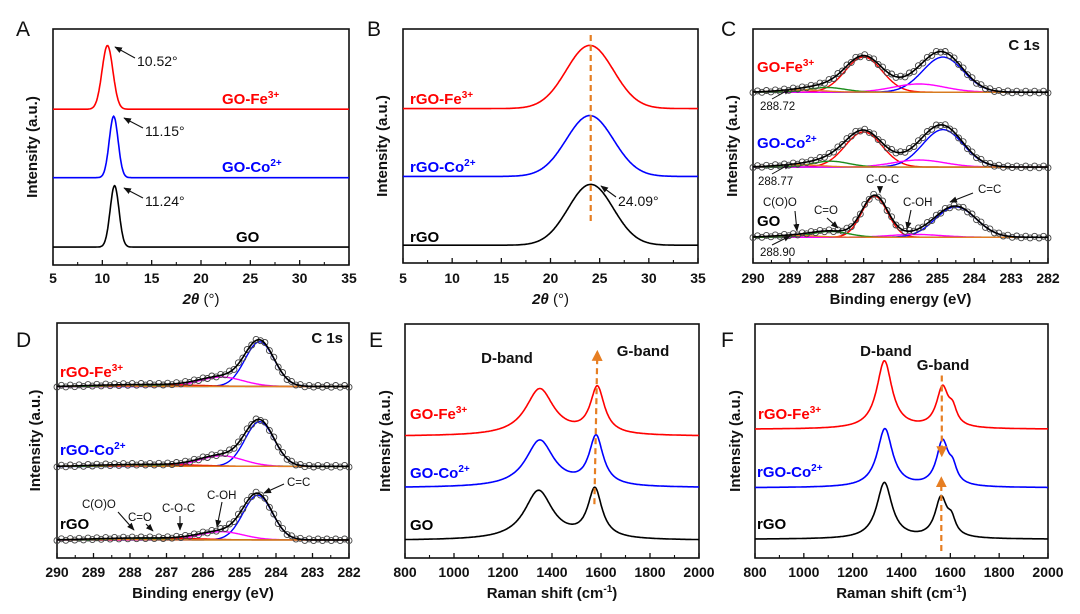 This screenshot has width=1080, height=614. What do you see at coordinates (901, 572) in the screenshot?
I see `x-tick-label: 1400` at bounding box center [901, 572].